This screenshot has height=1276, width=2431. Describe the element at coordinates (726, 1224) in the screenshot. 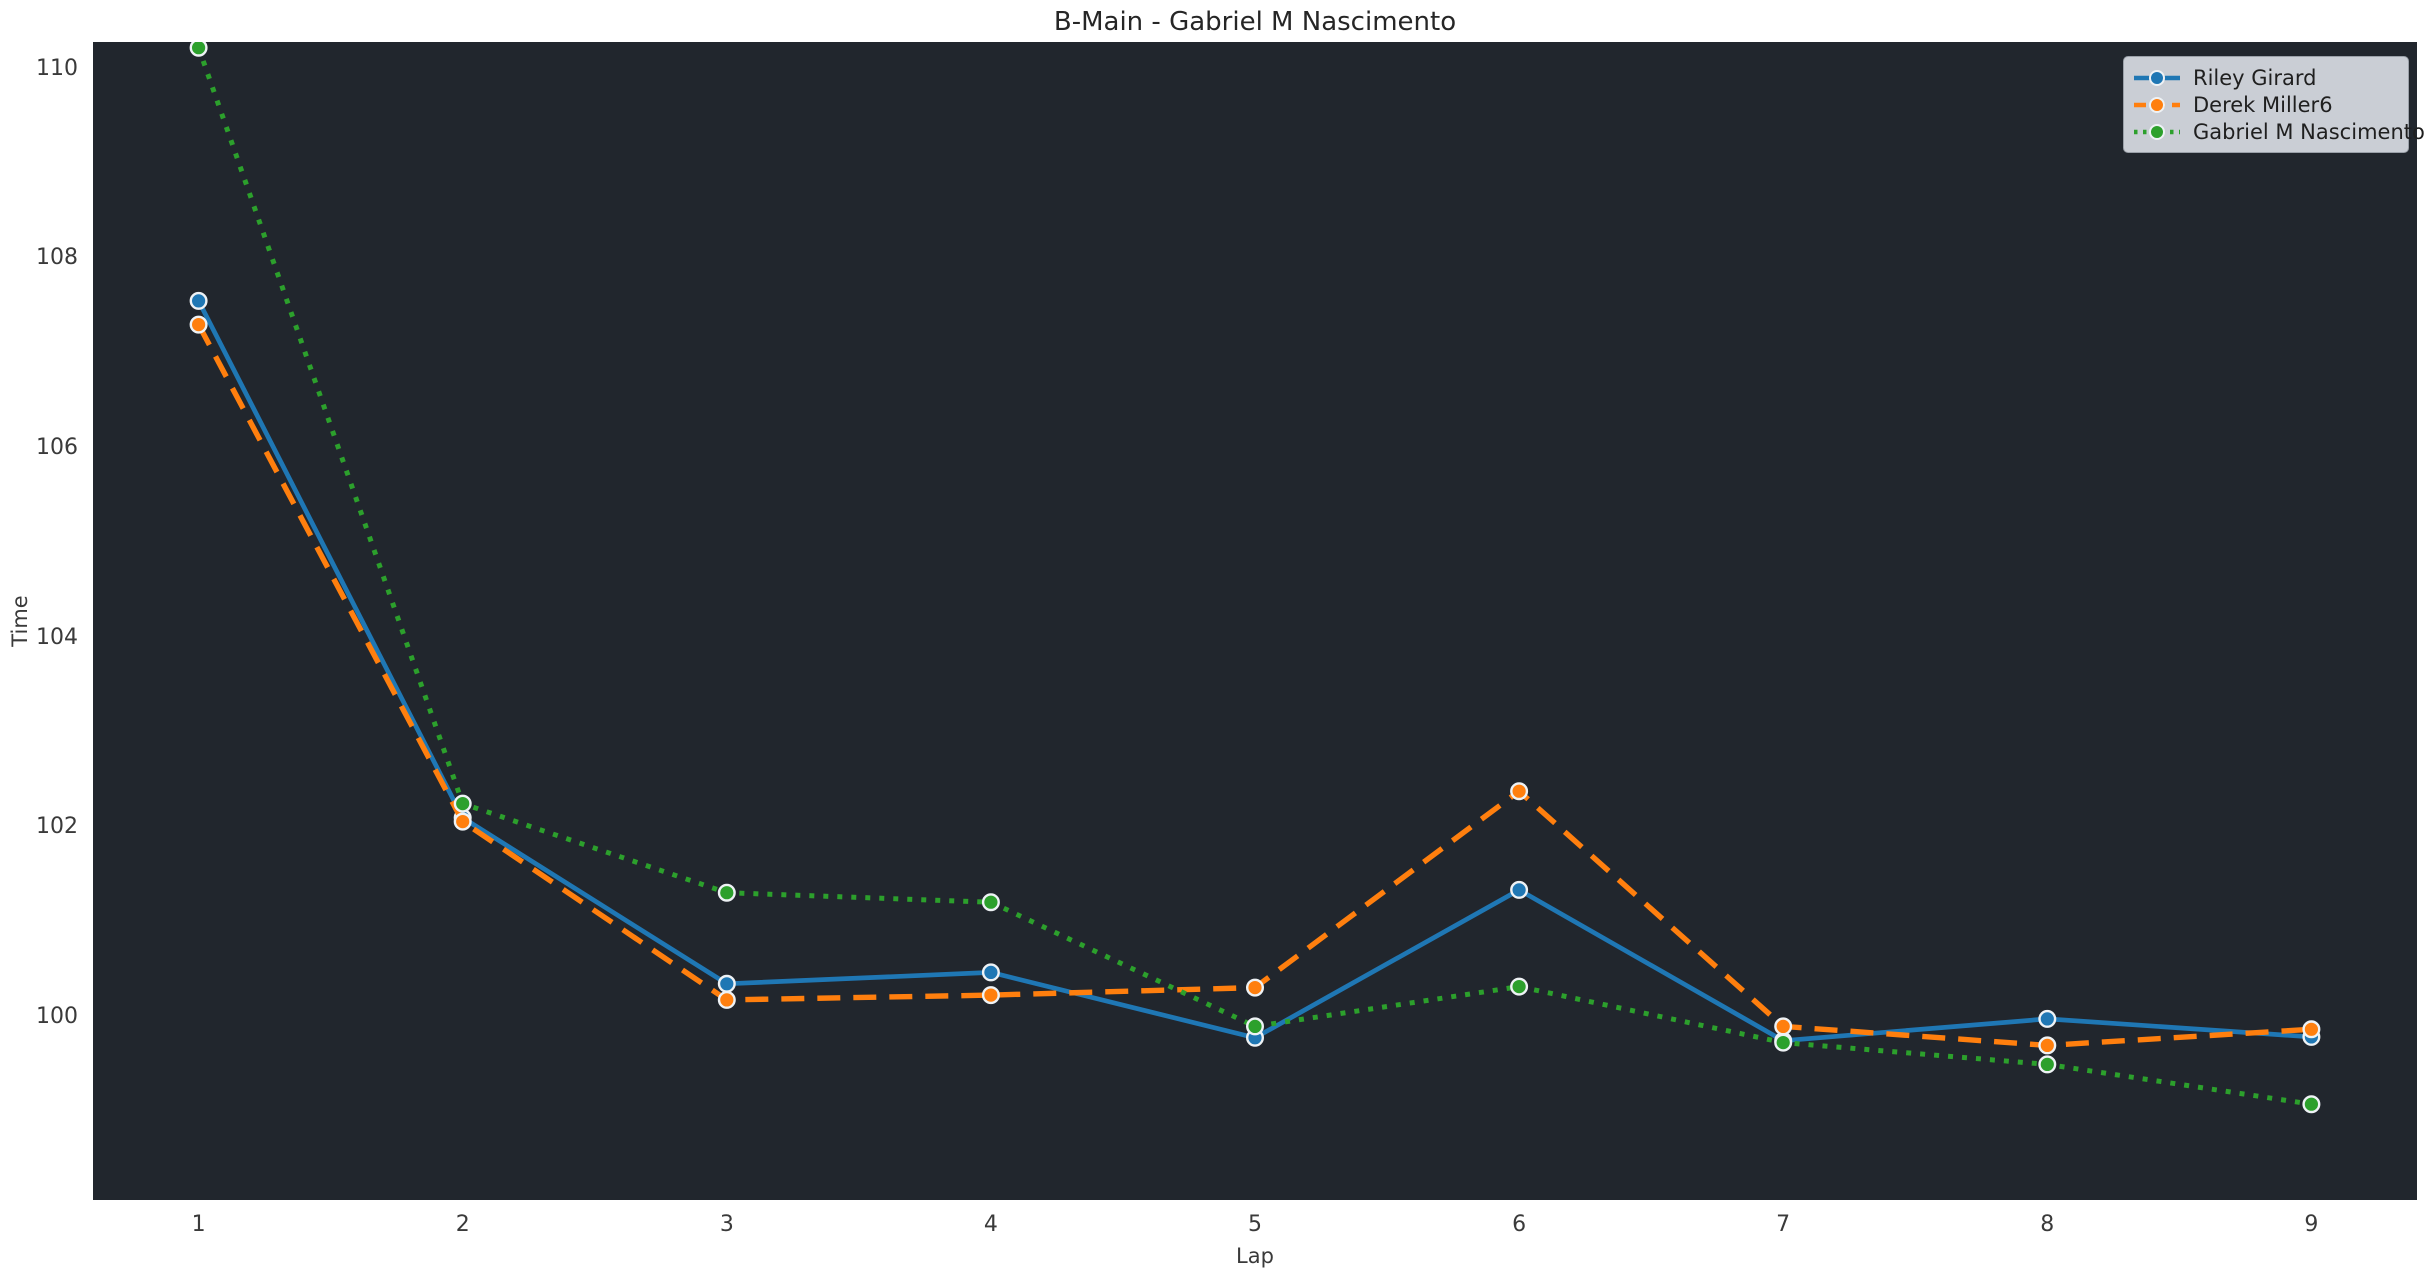

I see `x-tick-label-3: 3` at that location.